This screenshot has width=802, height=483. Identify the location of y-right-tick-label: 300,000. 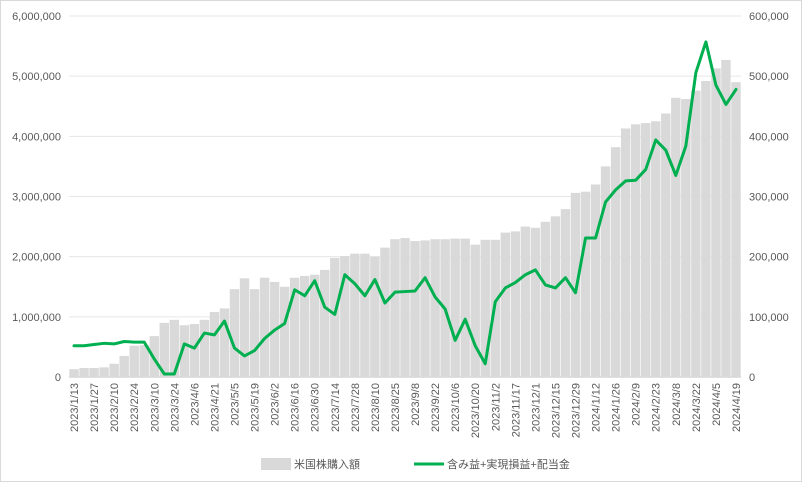
(769, 198).